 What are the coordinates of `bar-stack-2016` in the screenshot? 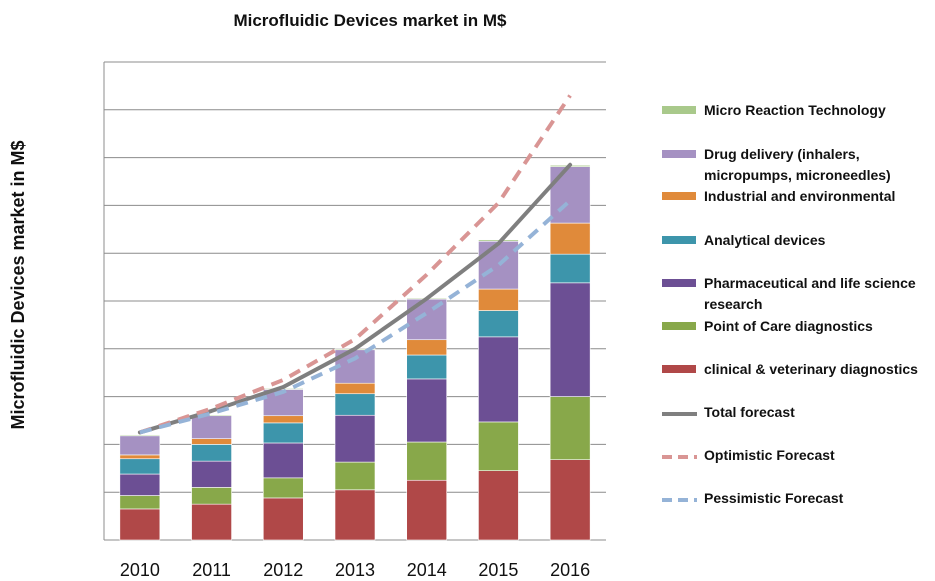 It's located at (570, 352).